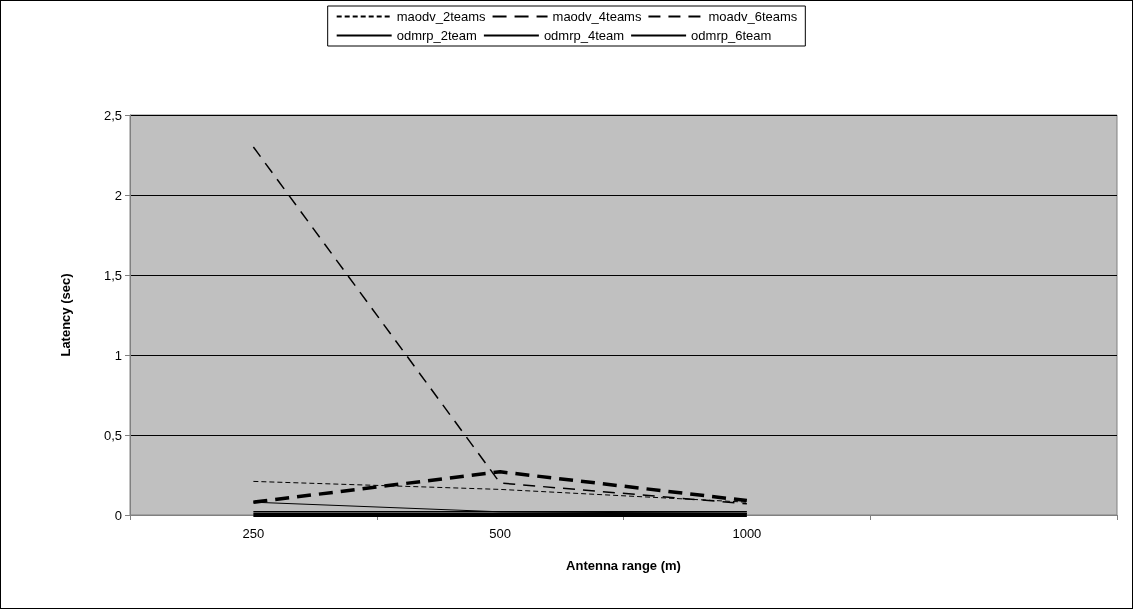  What do you see at coordinates (253, 533) in the screenshot?
I see `x-tick-label: 250` at bounding box center [253, 533].